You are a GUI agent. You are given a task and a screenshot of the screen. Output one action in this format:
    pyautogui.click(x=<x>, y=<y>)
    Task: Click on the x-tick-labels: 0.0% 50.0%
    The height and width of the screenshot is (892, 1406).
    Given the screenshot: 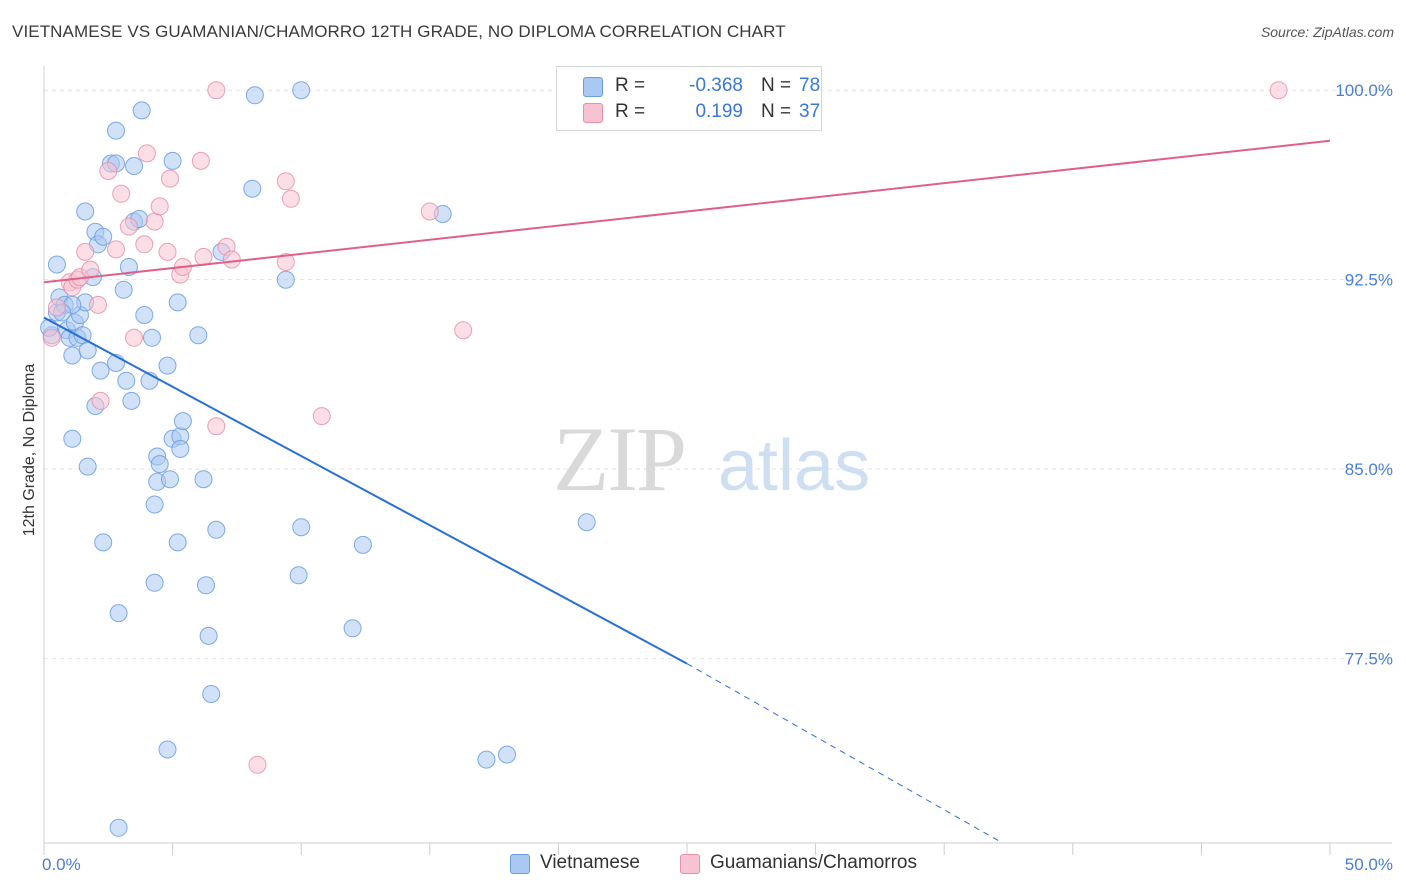 What is the action you would take?
    pyautogui.click(x=717, y=864)
    